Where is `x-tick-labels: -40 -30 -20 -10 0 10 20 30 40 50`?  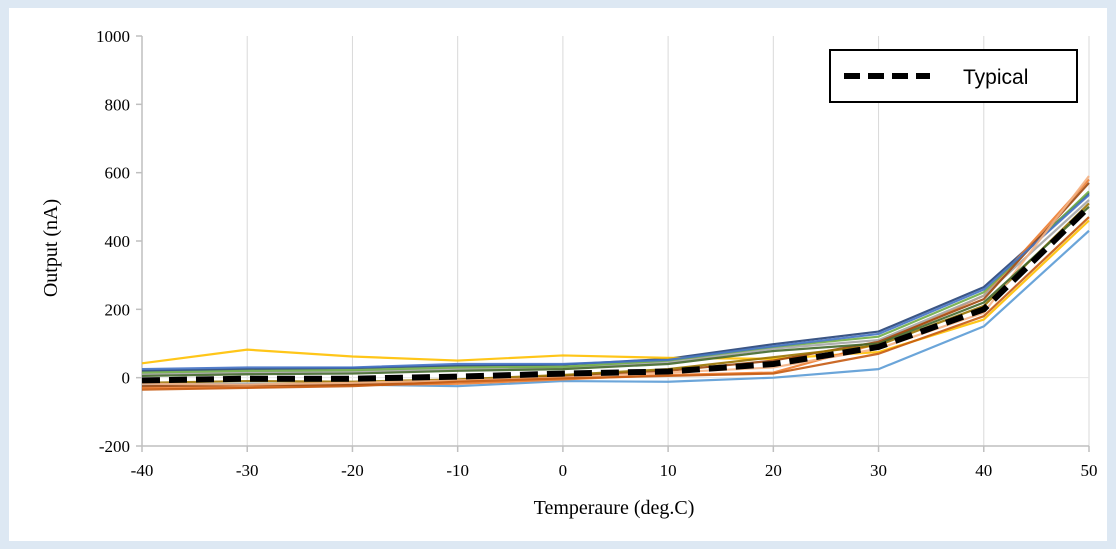 x-tick-labels: -40 -30 -20 -10 0 10 20 30 40 50 is located at coordinates (614, 470).